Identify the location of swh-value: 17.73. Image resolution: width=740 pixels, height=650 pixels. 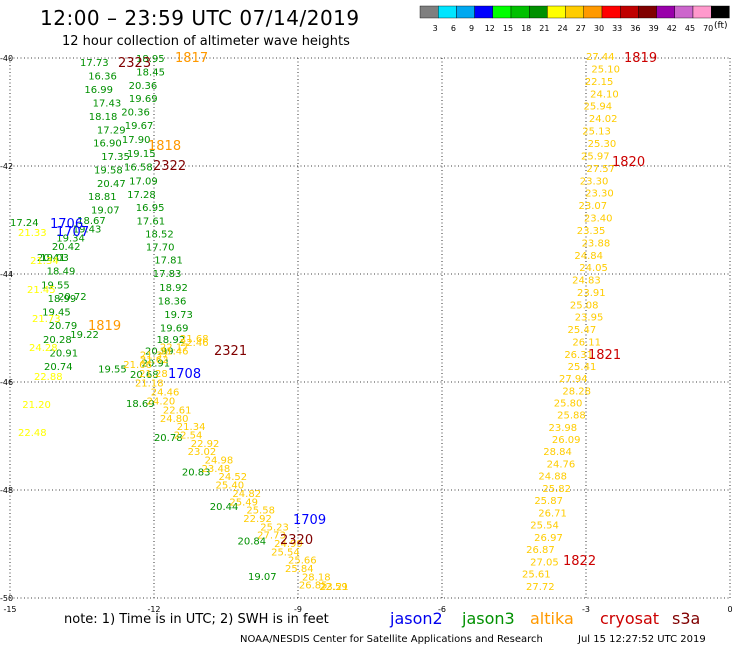
(94, 63).